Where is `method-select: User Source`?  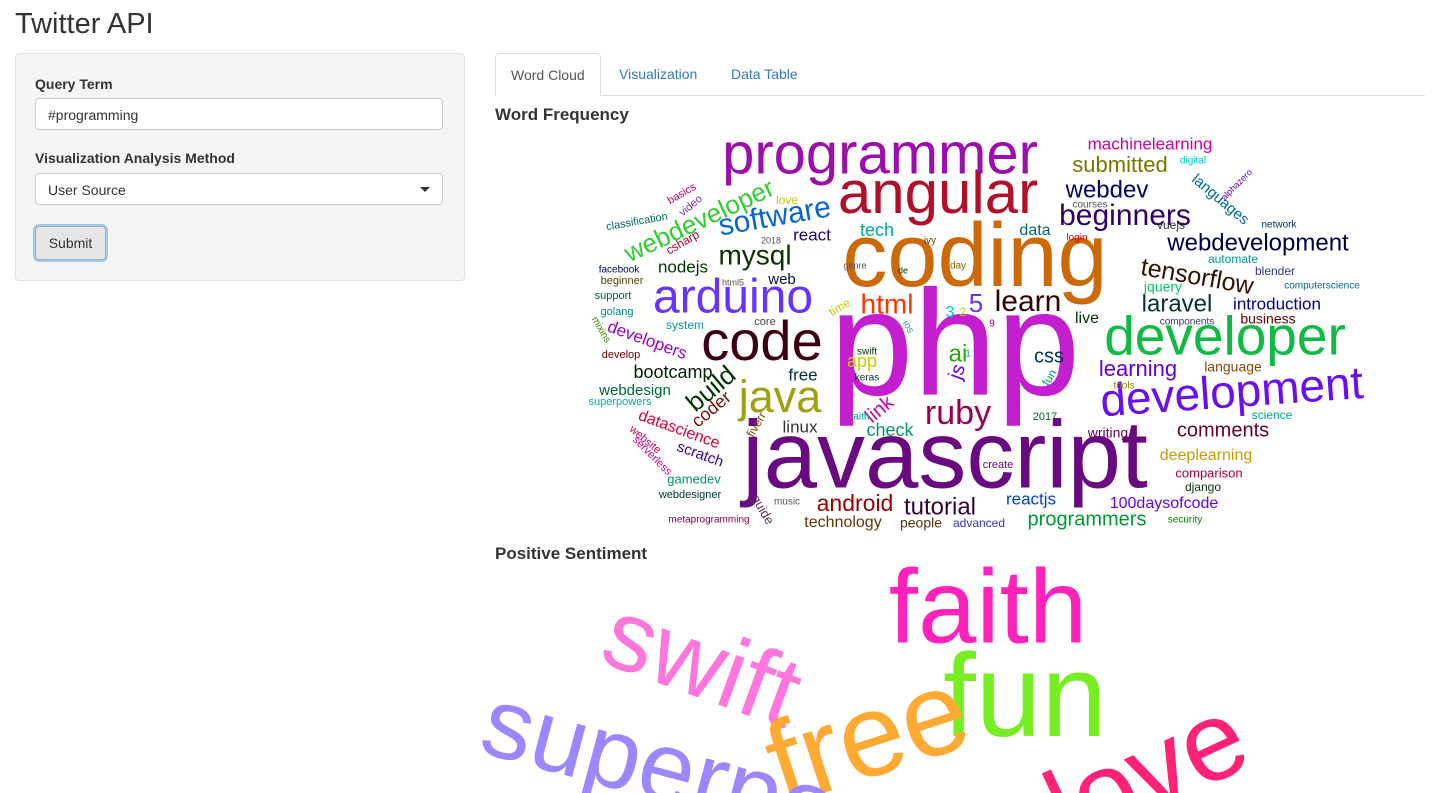
method-select: User Source is located at coordinates (239, 189).